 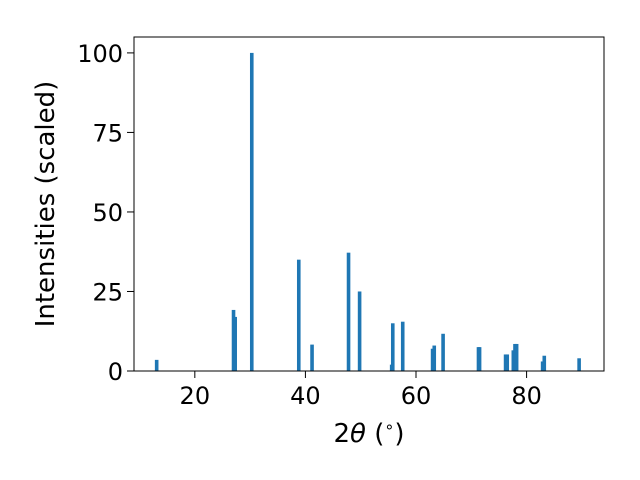 What do you see at coordinates (416, 396) in the screenshot?
I see `x-tick-label-60: 60` at bounding box center [416, 396].